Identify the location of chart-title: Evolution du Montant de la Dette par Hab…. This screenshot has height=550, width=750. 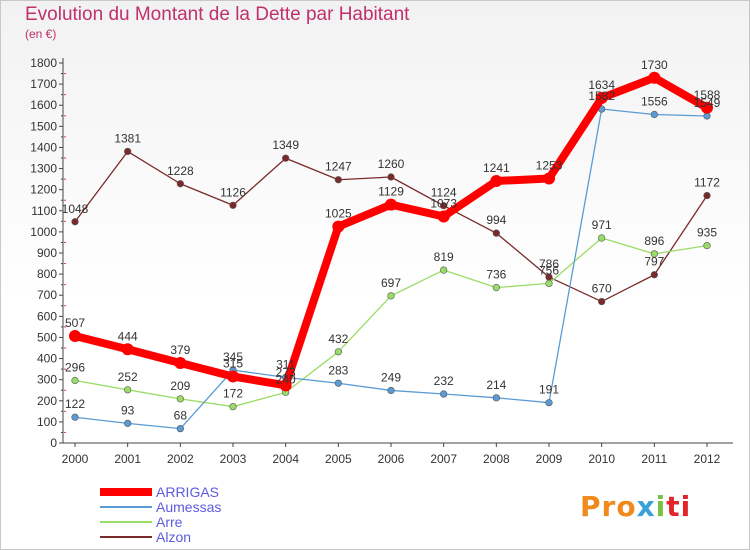
(217, 14).